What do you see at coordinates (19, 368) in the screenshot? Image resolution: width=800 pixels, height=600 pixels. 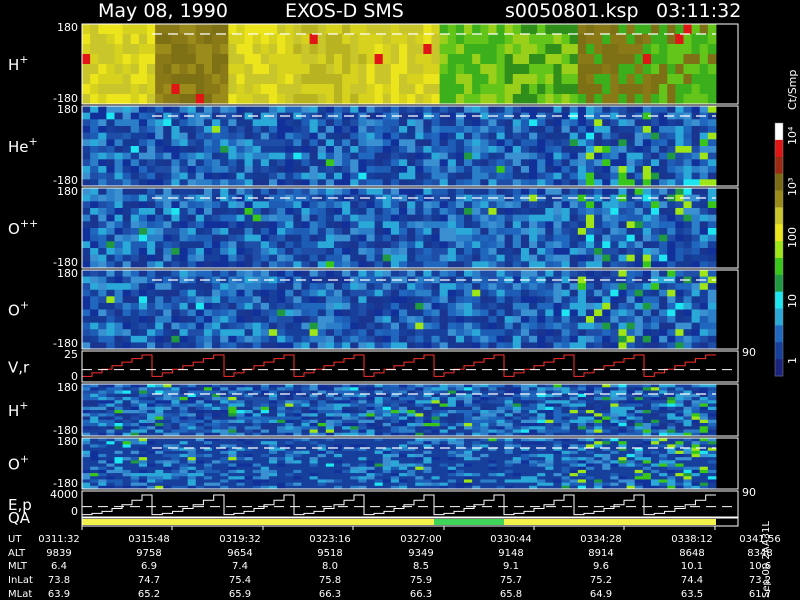 I see `panel-label-4: V,r` at bounding box center [19, 368].